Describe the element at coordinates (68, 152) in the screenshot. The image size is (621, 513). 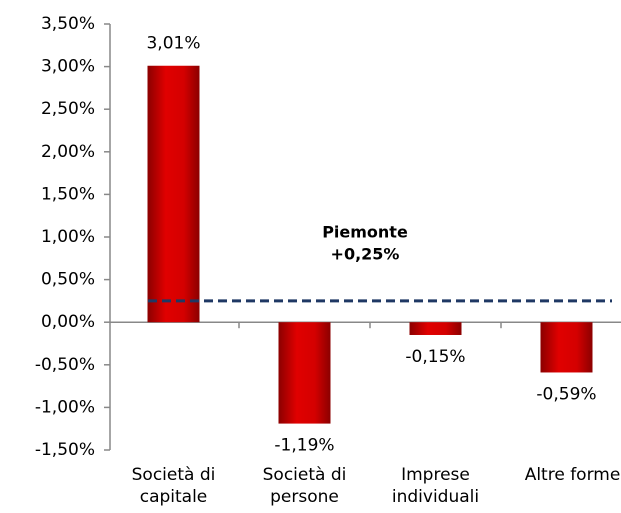
I see `y-tick-label: 2,00%` at that location.